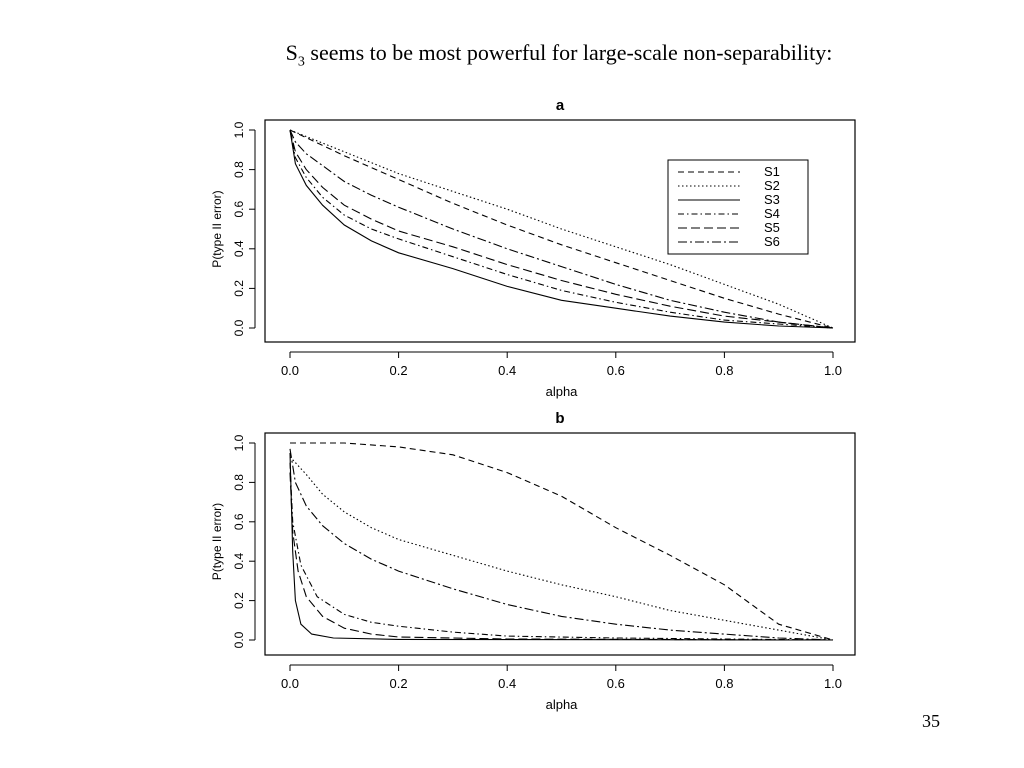  Describe the element at coordinates (291, 52) in the screenshot. I see `title-main: S` at that location.